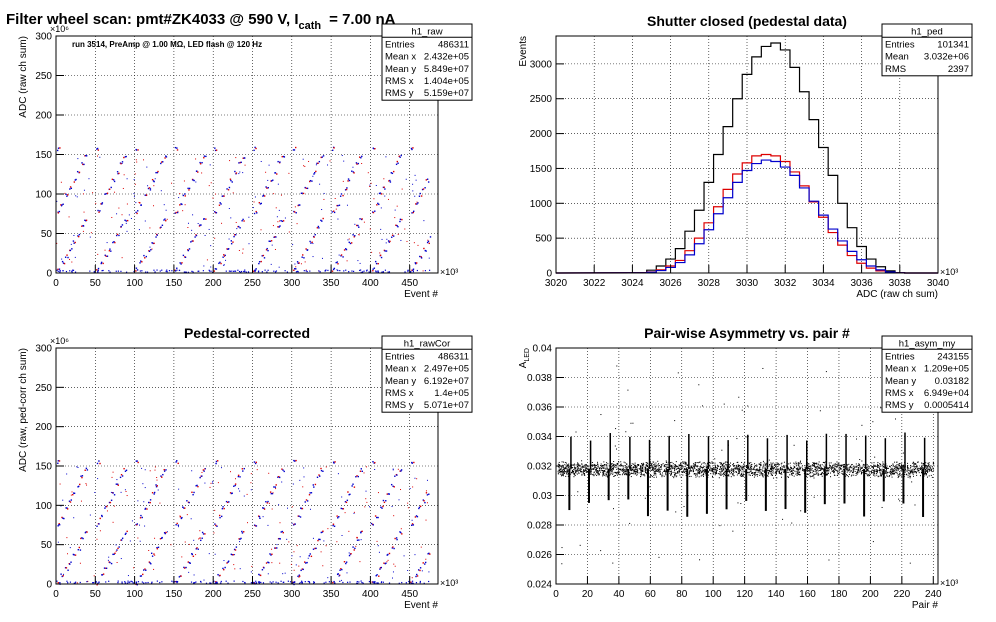 The image size is (996, 622). I want to click on x-tick-label: 150, so click(174, 283).